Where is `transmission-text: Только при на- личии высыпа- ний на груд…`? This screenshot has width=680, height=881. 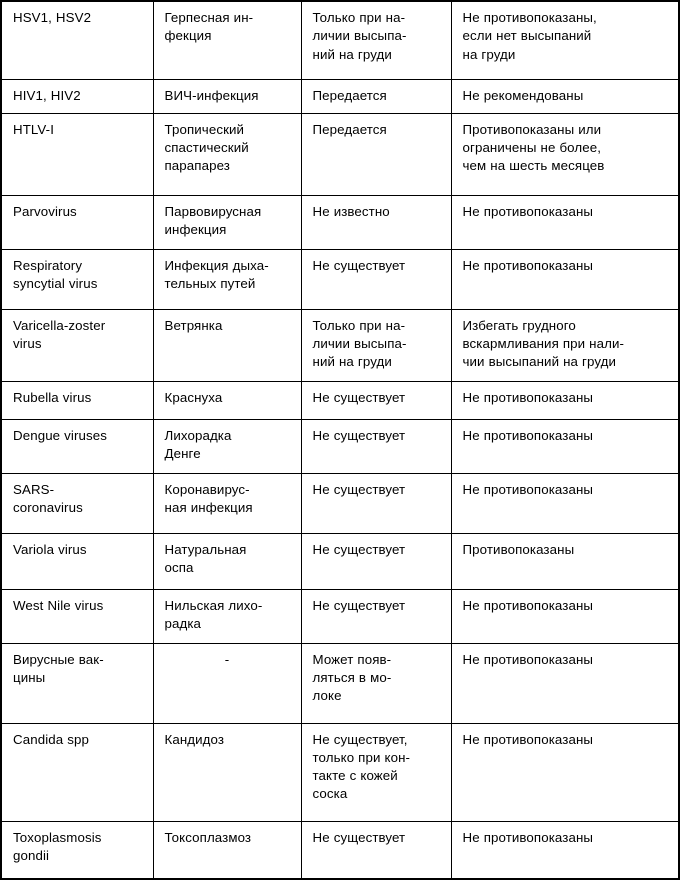
transmission-text: Только при на- личии высыпа- ний на груд… is located at coordinates (359, 343).